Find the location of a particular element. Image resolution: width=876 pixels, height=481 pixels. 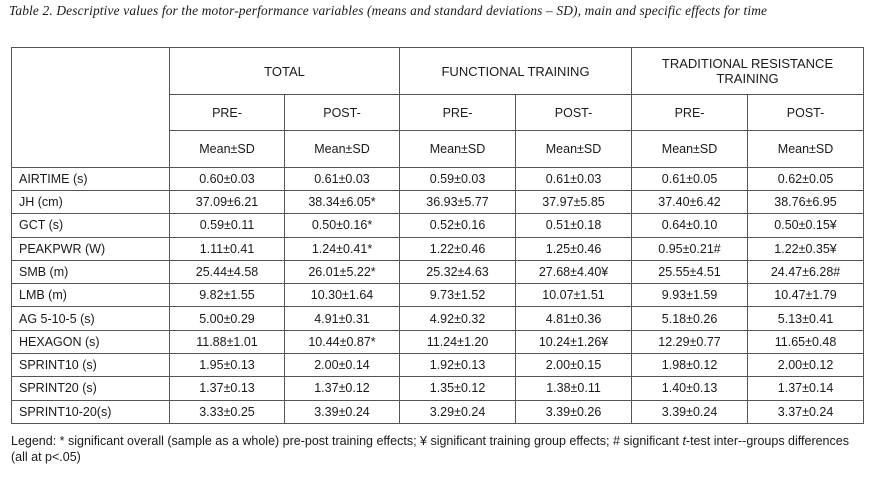

value-cell: 37.97±5.85 is located at coordinates (574, 202).